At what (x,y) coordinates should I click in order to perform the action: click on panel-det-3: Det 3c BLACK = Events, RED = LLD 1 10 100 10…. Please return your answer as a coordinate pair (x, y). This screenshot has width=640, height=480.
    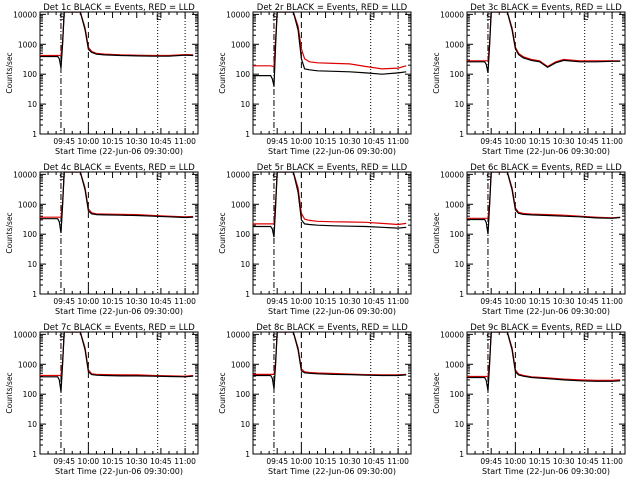
    Looking at the image, I should click on (529, 79).